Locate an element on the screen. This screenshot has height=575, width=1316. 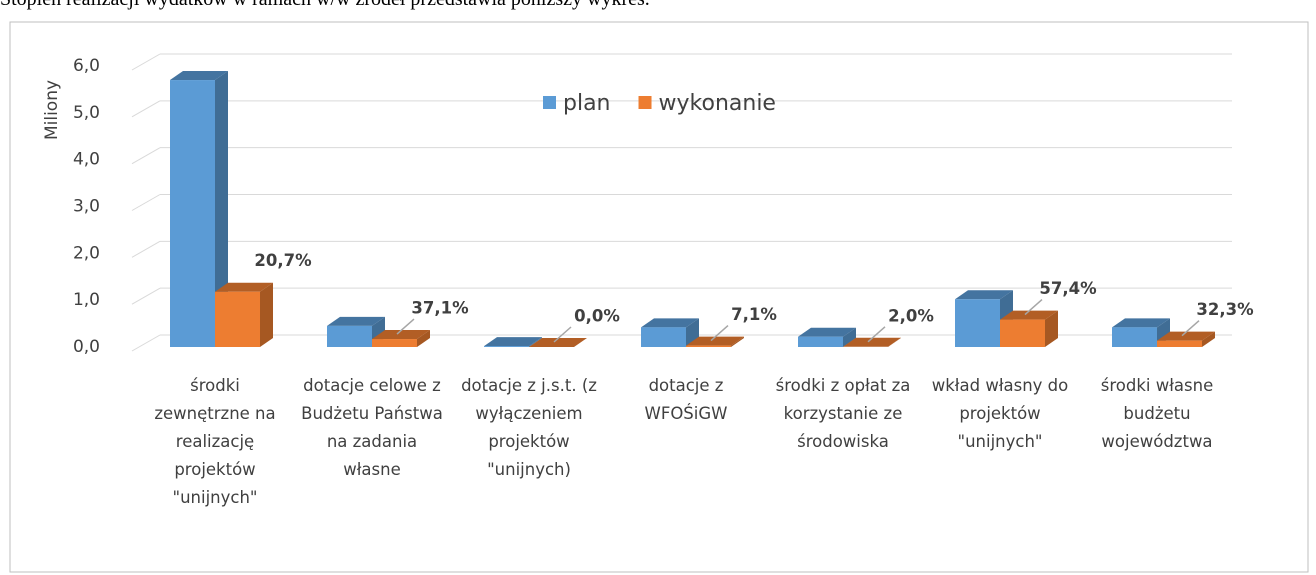
legend-label: plan is located at coordinates (587, 103).